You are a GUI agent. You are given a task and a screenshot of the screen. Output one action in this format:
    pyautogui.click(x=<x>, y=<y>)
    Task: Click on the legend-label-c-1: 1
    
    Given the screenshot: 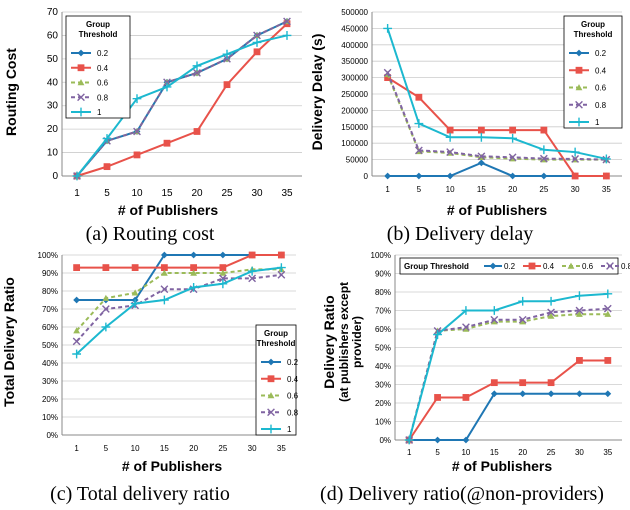 What is the action you would take?
    pyautogui.click(x=289, y=429)
    